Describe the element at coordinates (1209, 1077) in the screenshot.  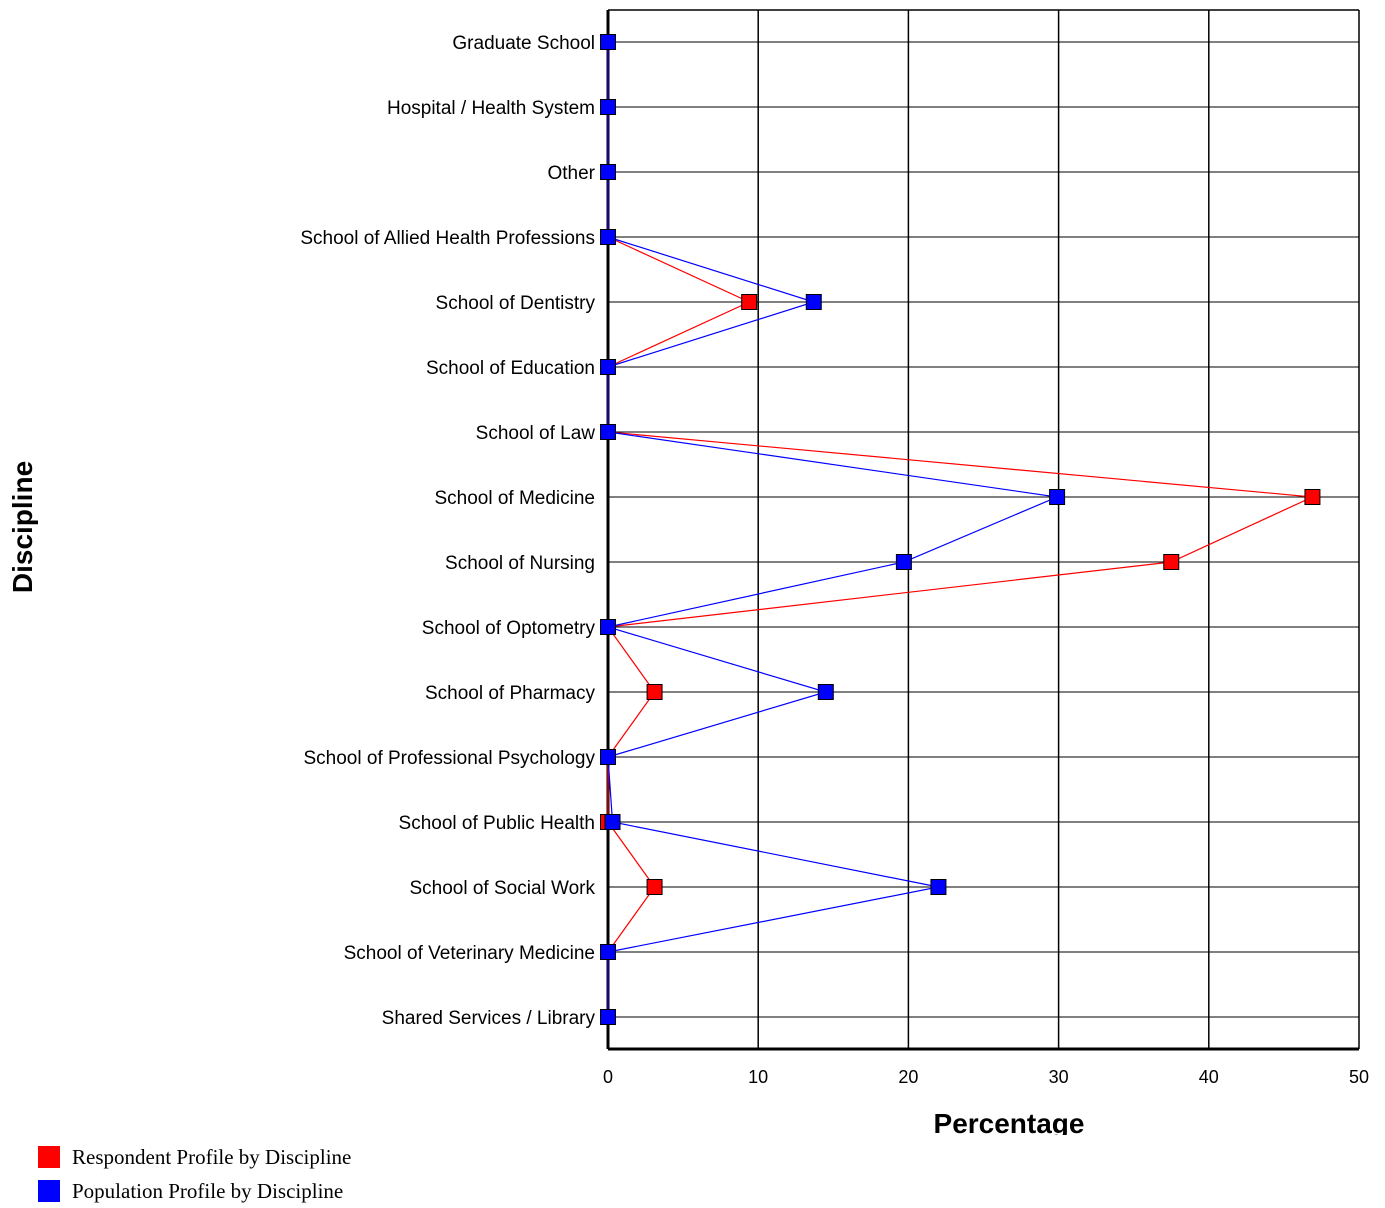
I see `x-tick-label: 40` at that location.